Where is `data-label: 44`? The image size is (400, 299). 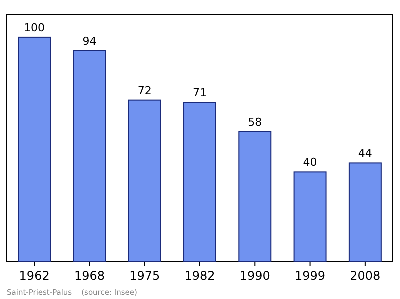
data-label: 44 is located at coordinates (365, 153).